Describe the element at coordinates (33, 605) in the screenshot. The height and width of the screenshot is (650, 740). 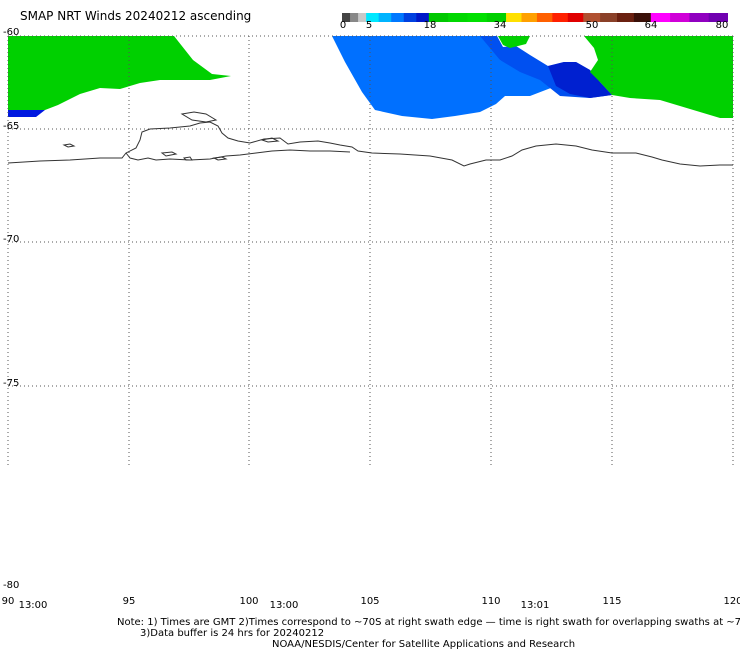
I see `time-label-1: 13:00` at that location.